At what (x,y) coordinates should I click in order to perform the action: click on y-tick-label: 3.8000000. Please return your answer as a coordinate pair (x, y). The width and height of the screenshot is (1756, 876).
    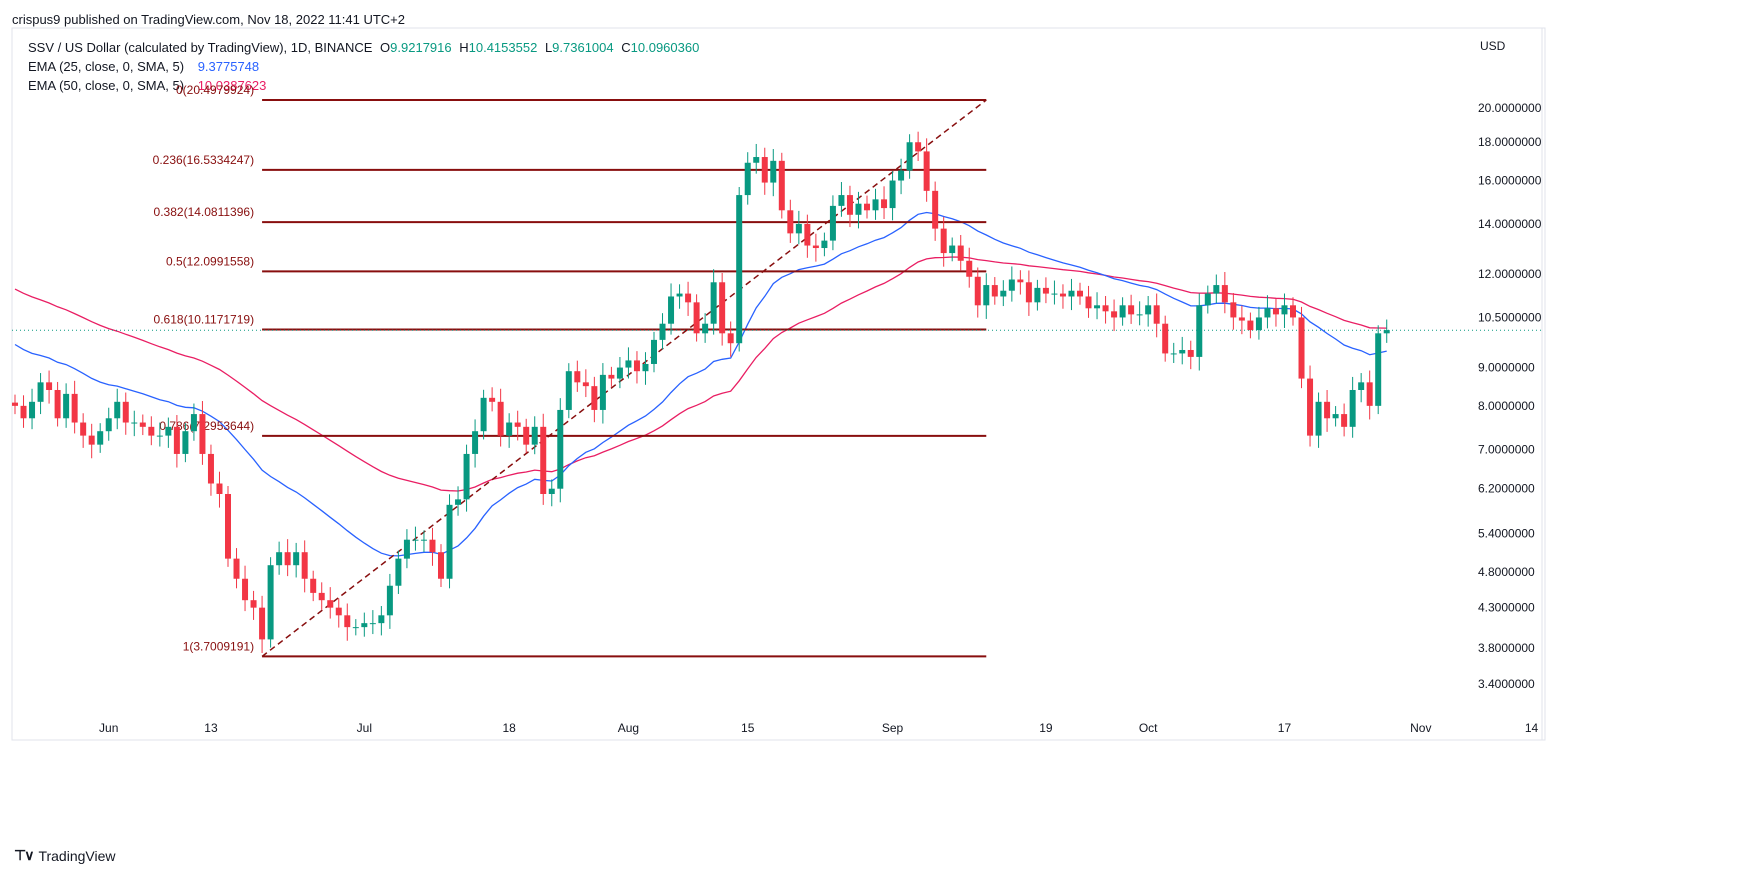
    Looking at the image, I should click on (1506, 648).